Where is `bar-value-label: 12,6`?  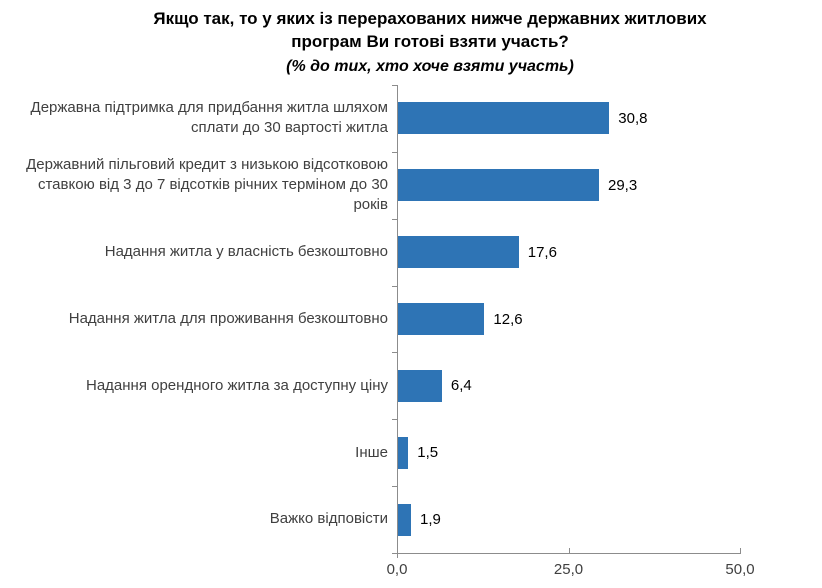 bar-value-label: 12,6 is located at coordinates (508, 319).